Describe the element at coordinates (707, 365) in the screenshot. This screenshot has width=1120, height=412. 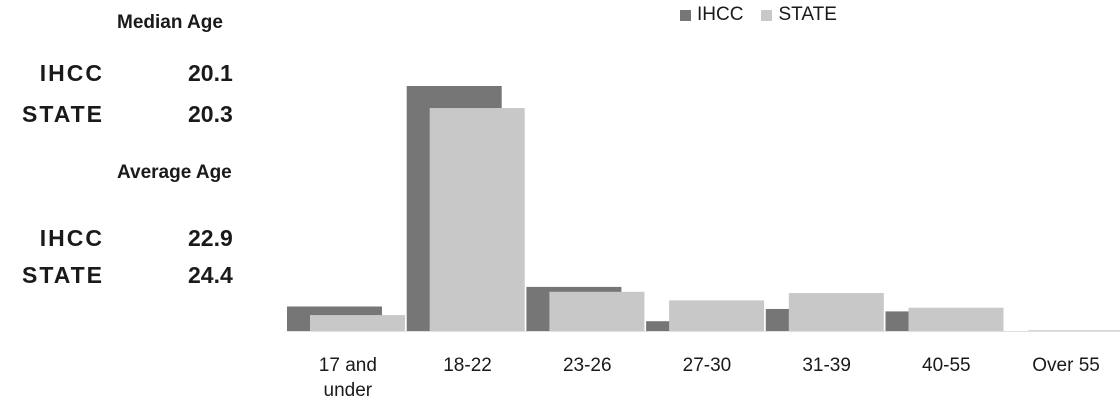
I see `x-tick-label-3: 27-30` at that location.